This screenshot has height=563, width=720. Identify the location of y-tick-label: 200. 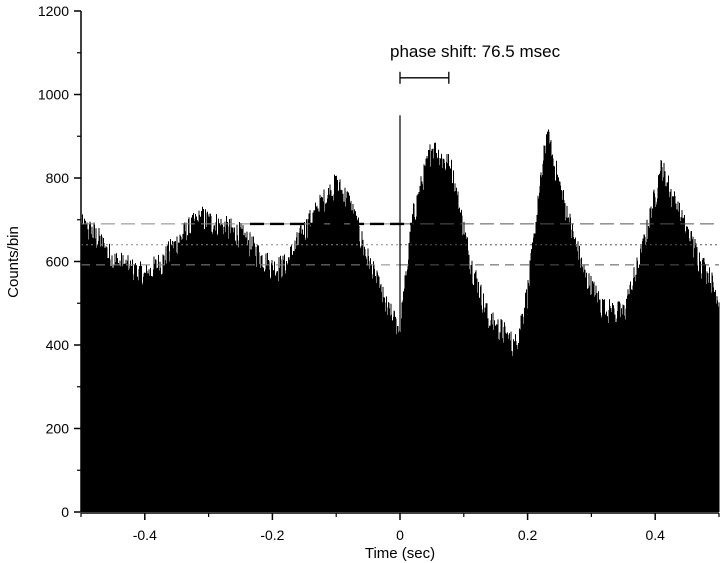
(58, 429).